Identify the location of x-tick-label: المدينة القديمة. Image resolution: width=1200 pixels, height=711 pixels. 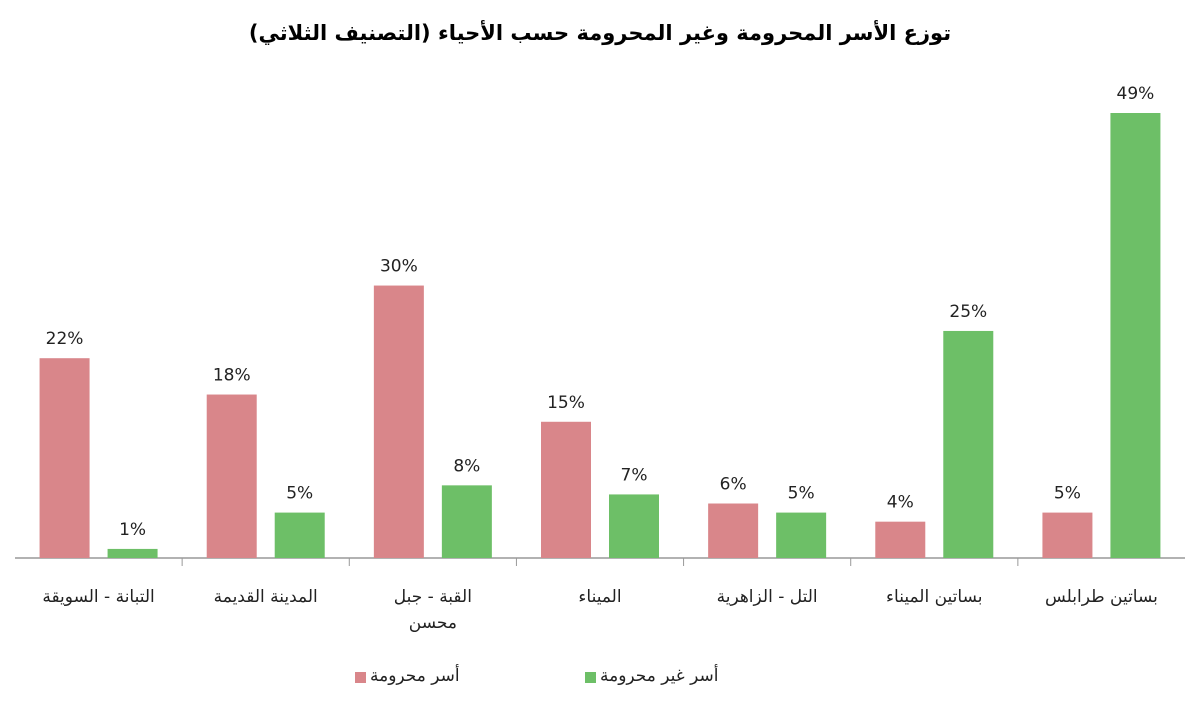
(265, 597).